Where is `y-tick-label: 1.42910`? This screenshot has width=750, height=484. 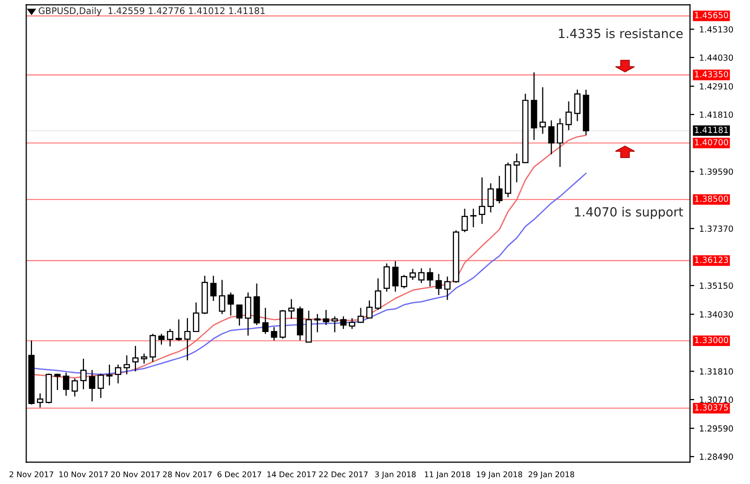 y-tick-label: 1.42910 is located at coordinates (716, 86).